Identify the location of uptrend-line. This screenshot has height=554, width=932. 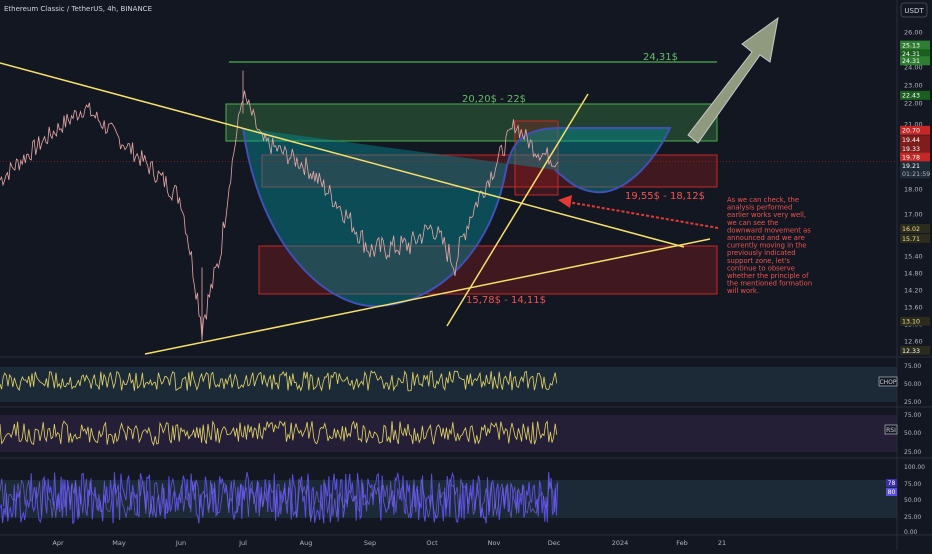
(427, 296).